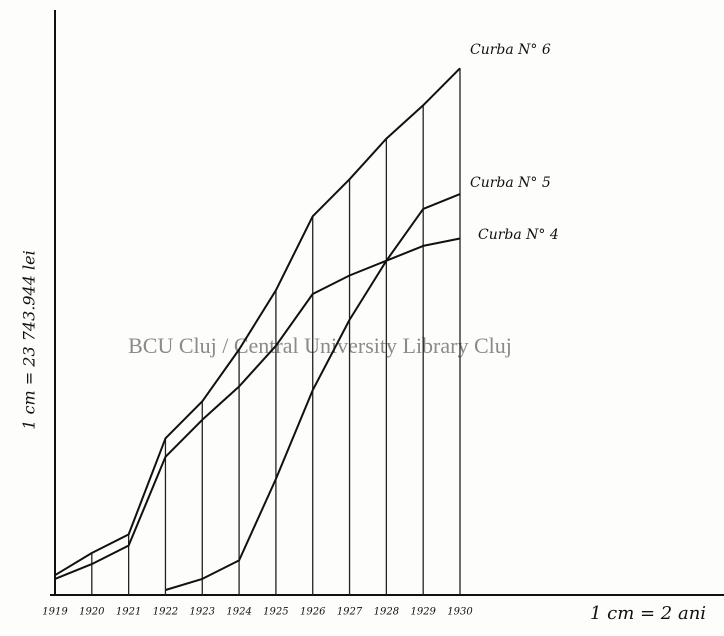  What do you see at coordinates (350, 612) in the screenshot?
I see `x-tick-label: 1927` at bounding box center [350, 612].